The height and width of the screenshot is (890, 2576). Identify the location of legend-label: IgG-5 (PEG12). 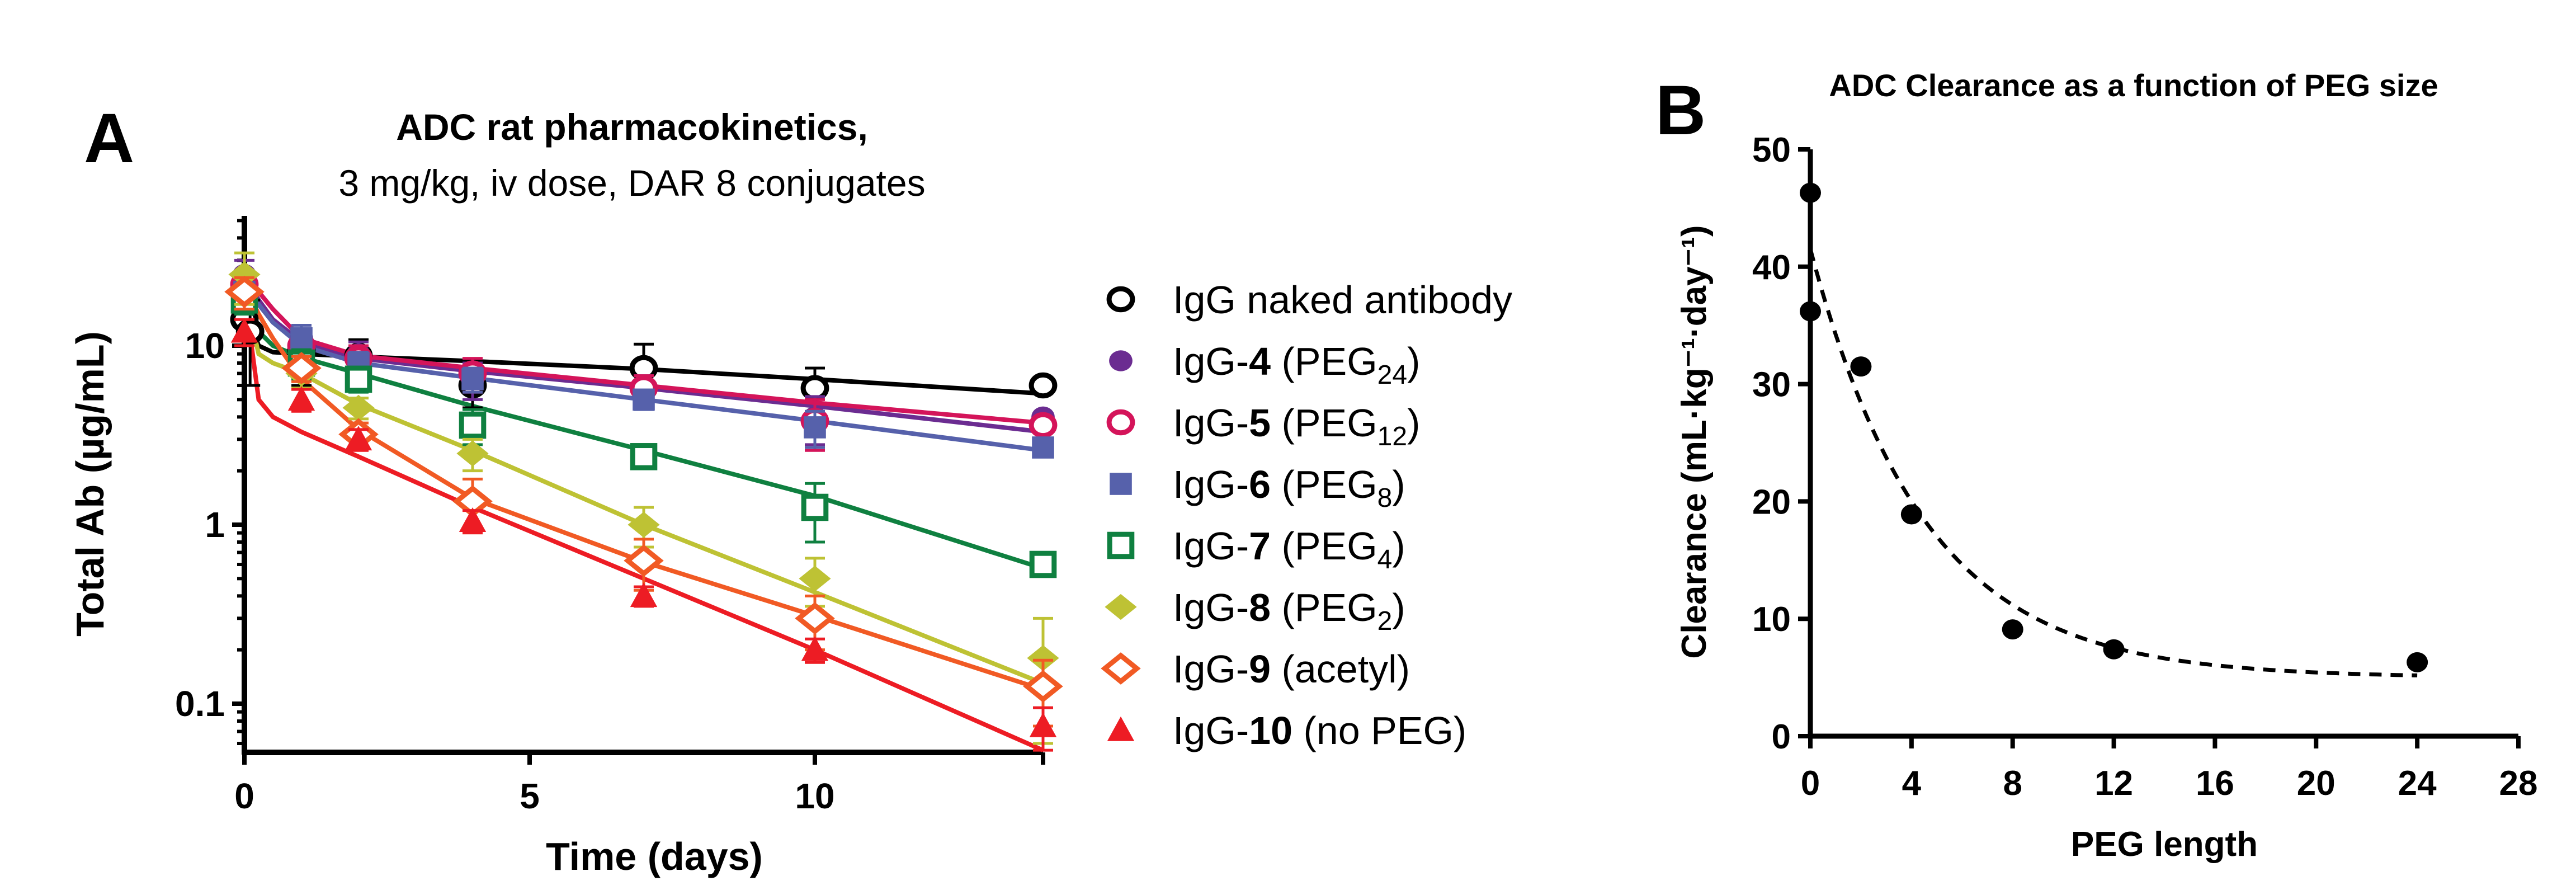
(1296, 426).